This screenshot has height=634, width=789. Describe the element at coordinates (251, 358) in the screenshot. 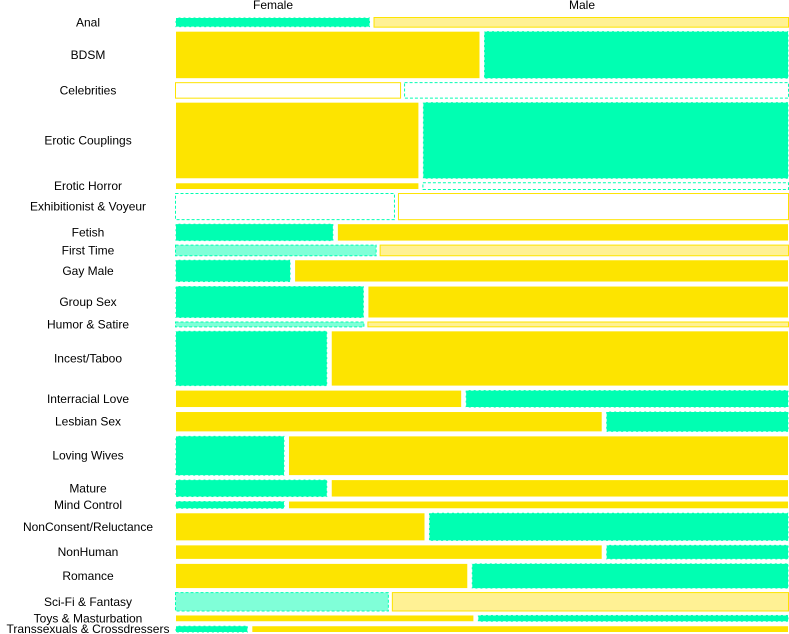

I see `tile-female-incest-taboo` at that location.